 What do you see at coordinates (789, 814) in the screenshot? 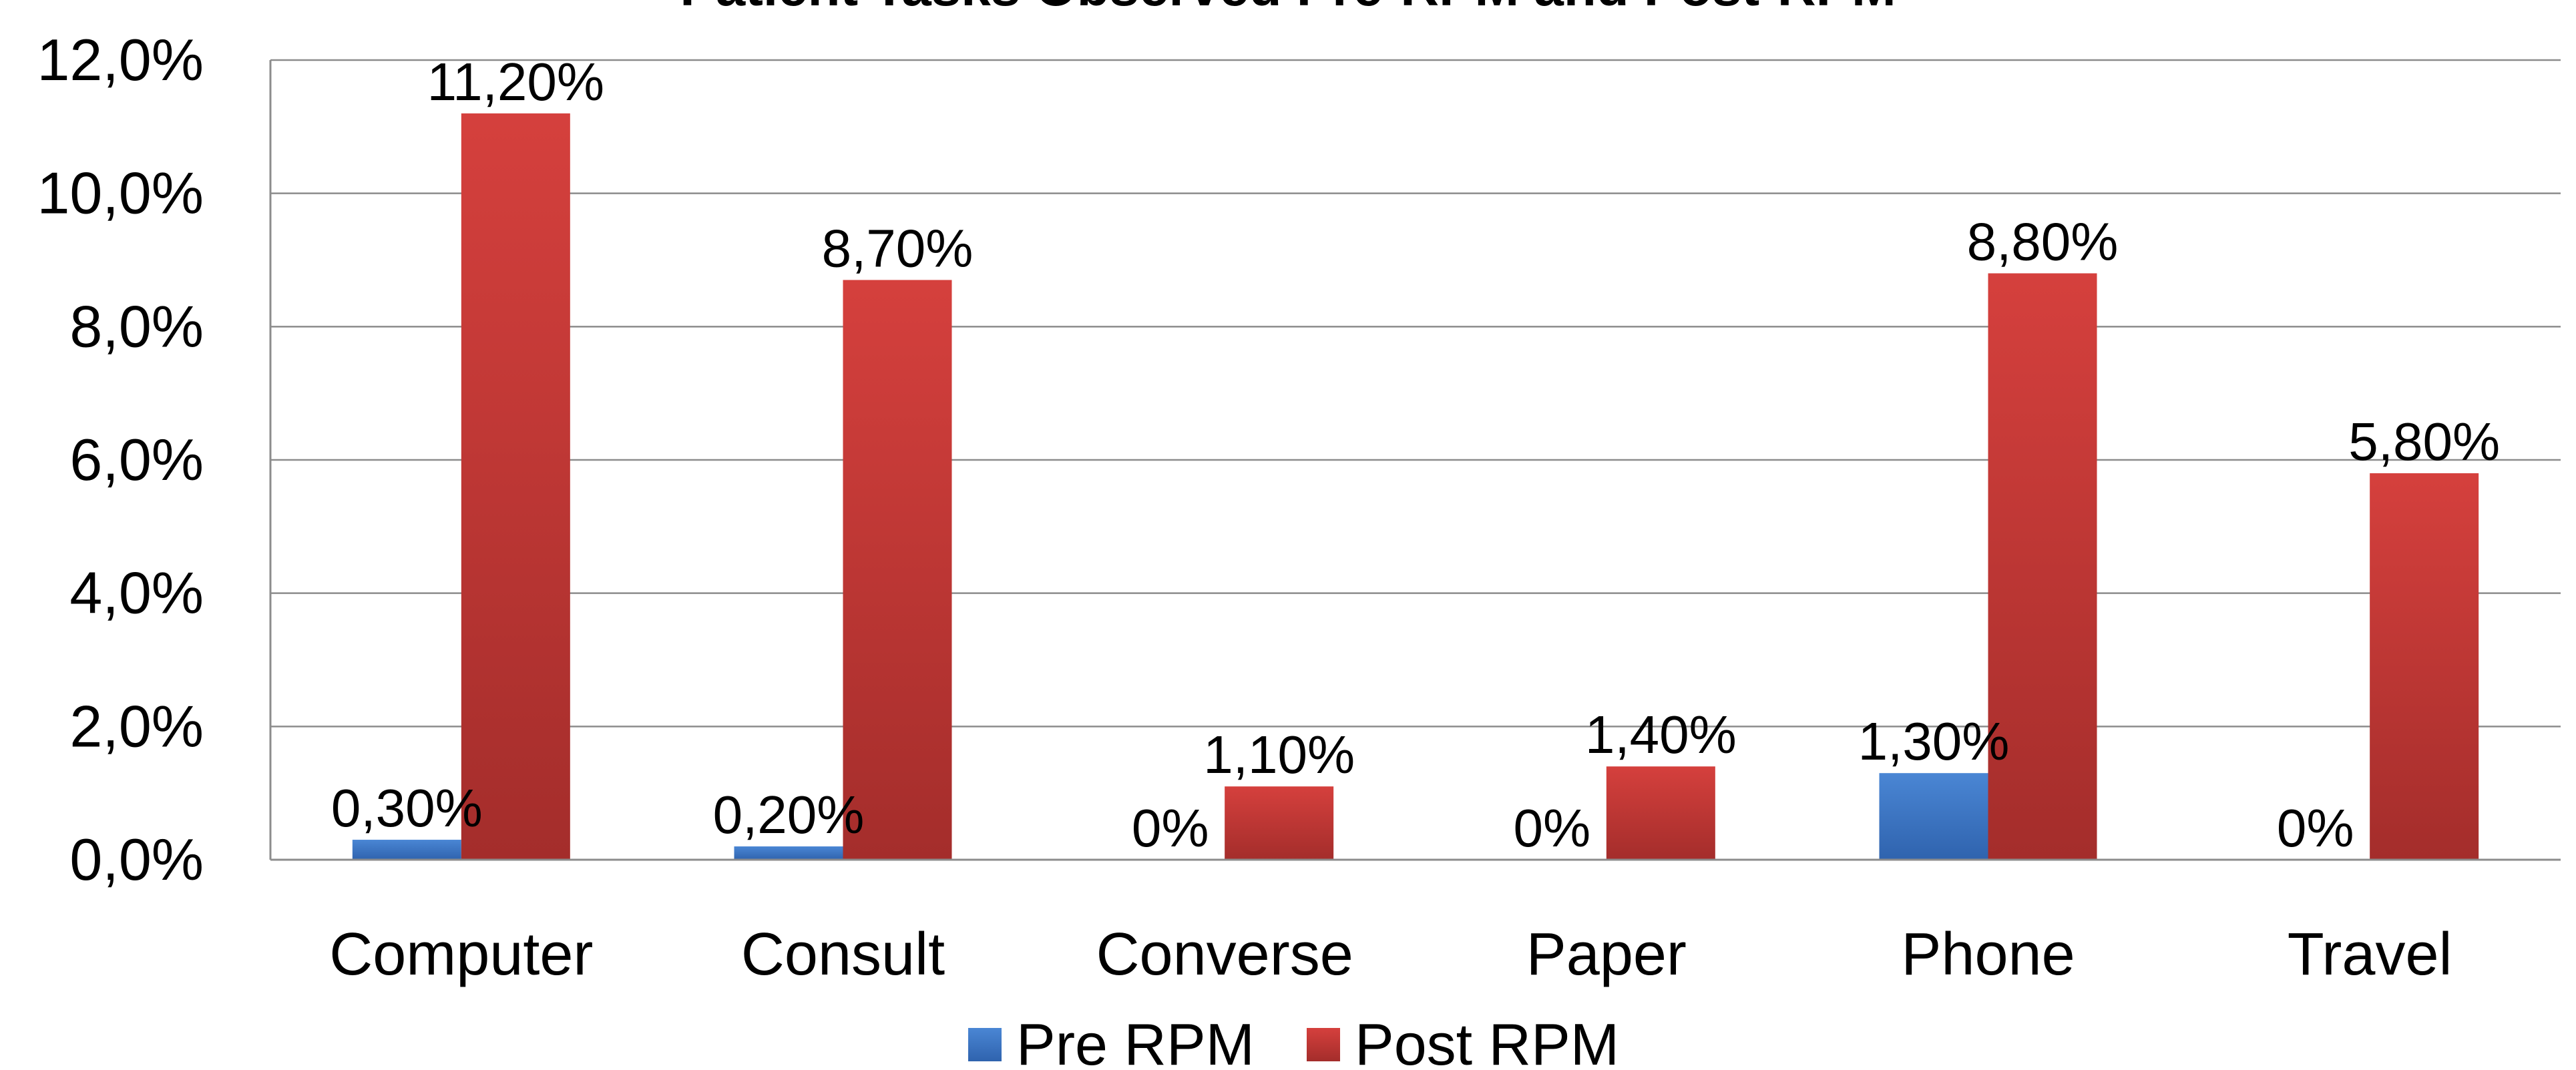
I see `data-label-pre-rpm: 0,20%` at bounding box center [789, 814].